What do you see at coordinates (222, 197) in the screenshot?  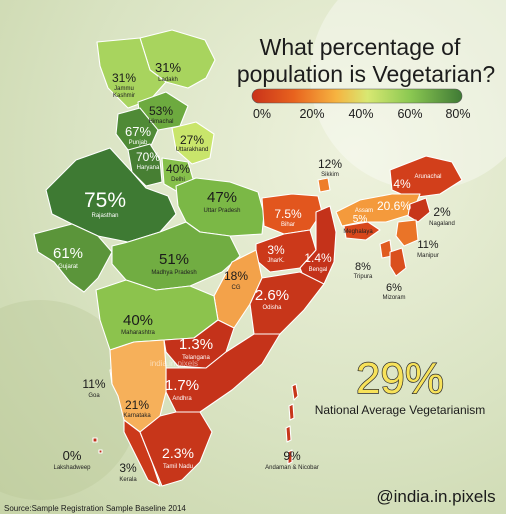 I see `label-up-pct: 47%` at bounding box center [222, 197].